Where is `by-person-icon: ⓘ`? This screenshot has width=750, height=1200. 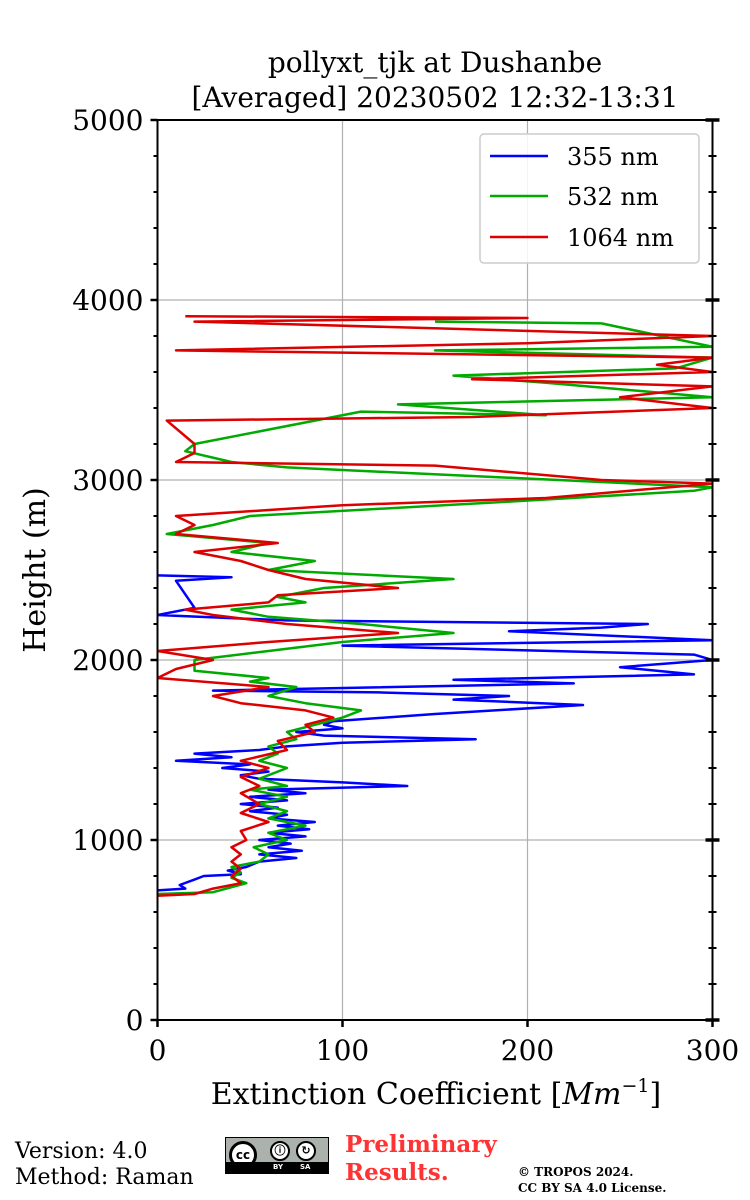 by-person-icon: ⓘ is located at coordinates (280, 1151).